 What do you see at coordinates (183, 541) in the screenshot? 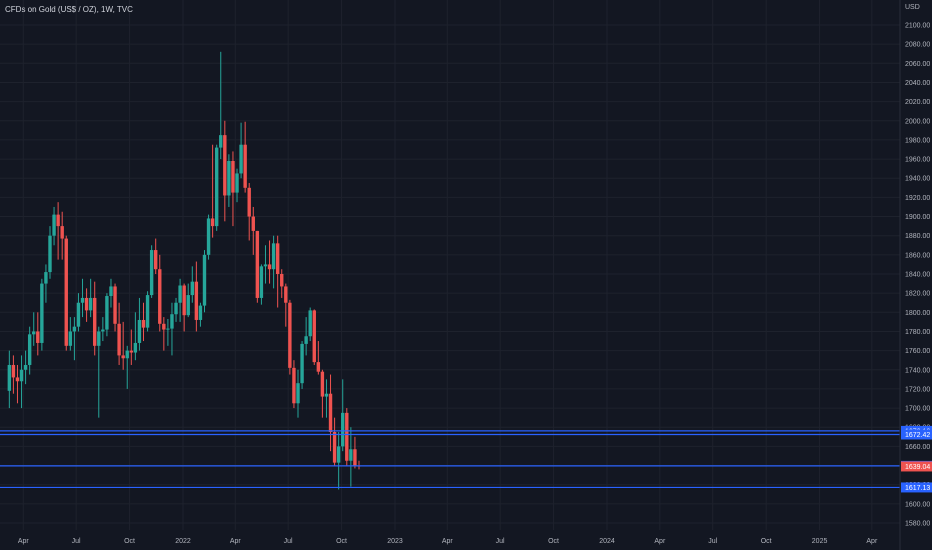
I see `x-tick-label: 2022` at bounding box center [183, 541].